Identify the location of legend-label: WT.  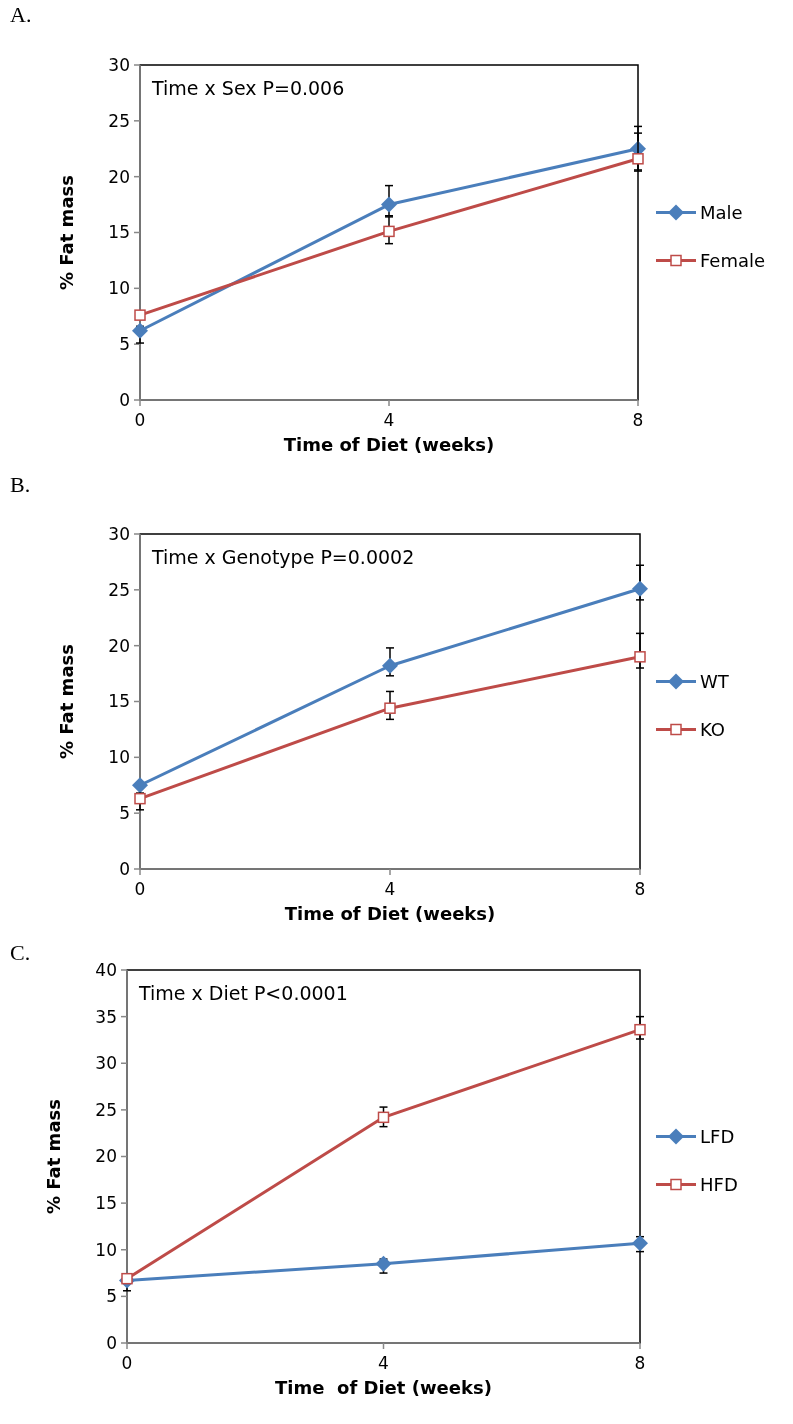
(715, 681).